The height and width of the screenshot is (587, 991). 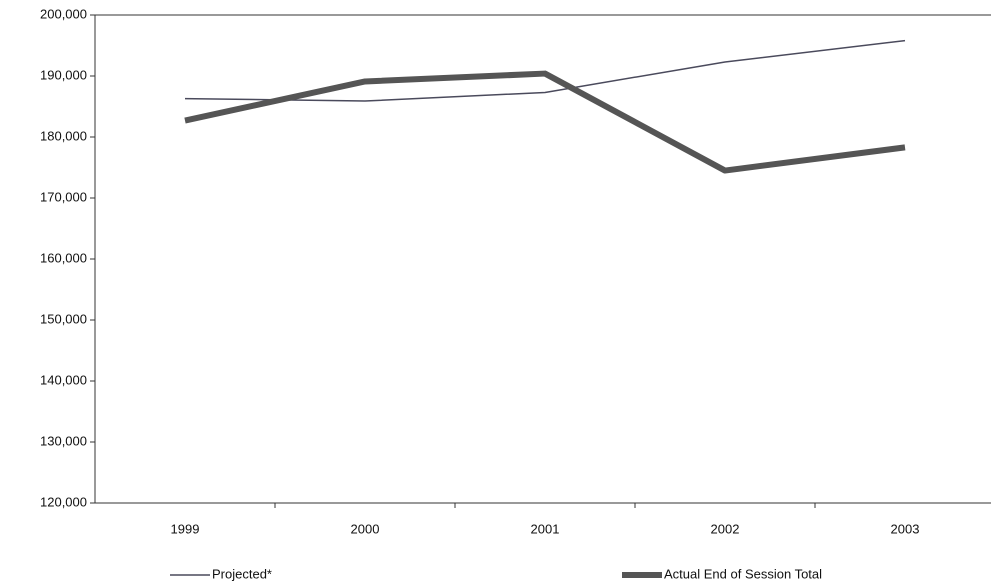 What do you see at coordinates (63, 257) in the screenshot?
I see `y-tick-label: 160,000` at bounding box center [63, 257].